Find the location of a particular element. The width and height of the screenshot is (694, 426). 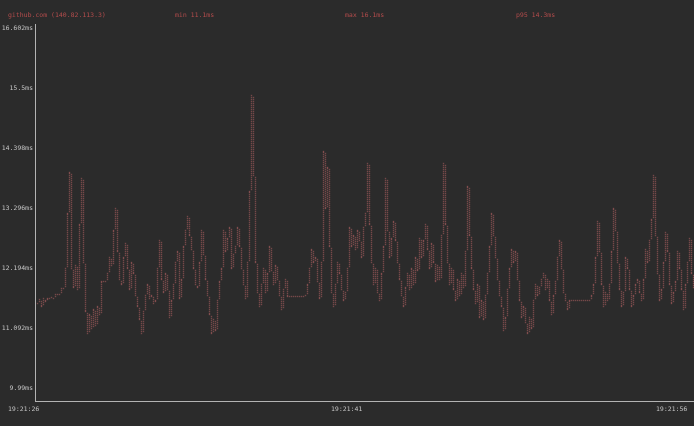

y-tick-label: 16.602ms is located at coordinates (17, 28).